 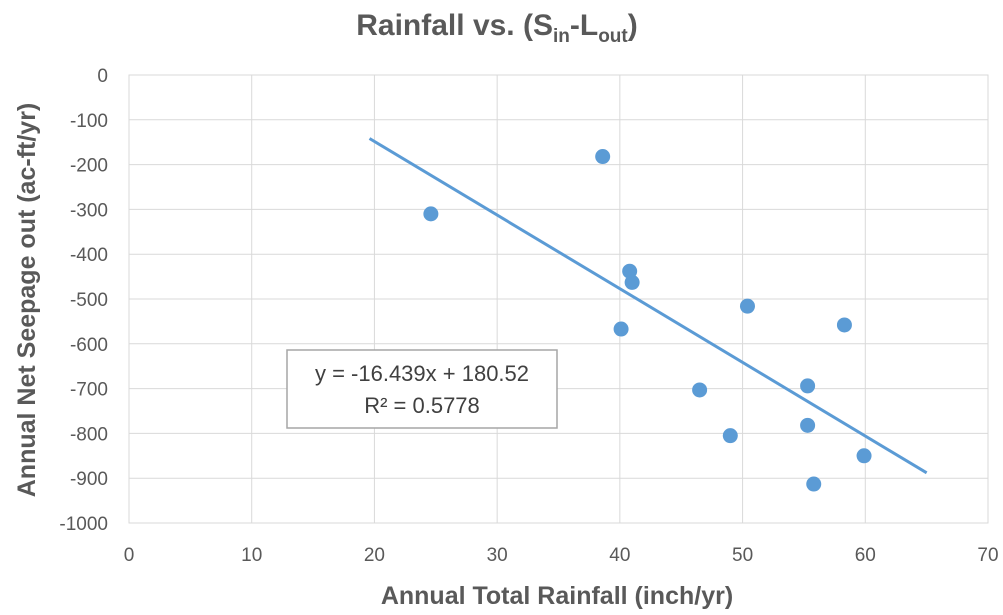 What do you see at coordinates (497, 555) in the screenshot?
I see `x-tick-label-3: 30` at bounding box center [497, 555].